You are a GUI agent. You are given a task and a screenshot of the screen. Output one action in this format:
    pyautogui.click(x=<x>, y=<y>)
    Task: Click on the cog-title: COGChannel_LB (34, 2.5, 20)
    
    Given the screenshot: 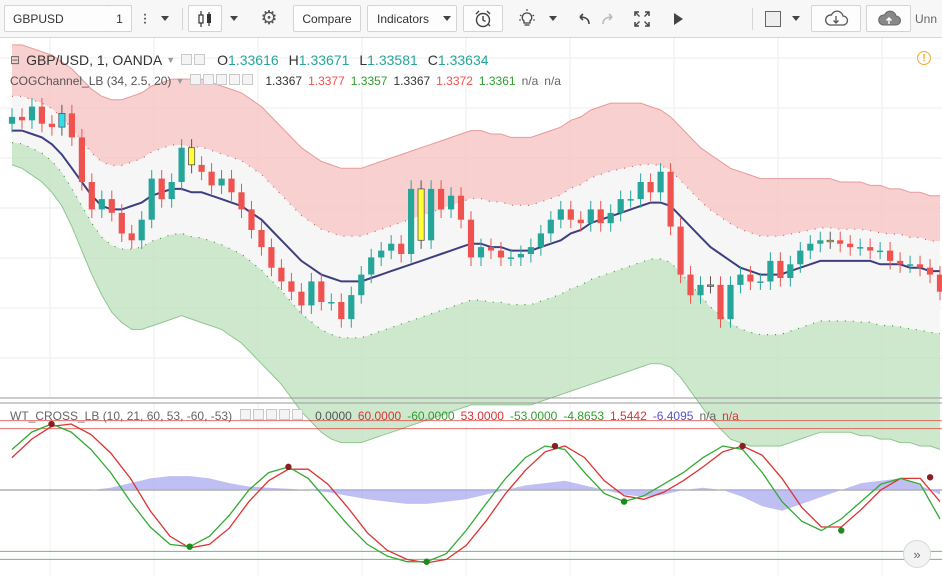 What is the action you would take?
    pyautogui.click(x=91, y=81)
    